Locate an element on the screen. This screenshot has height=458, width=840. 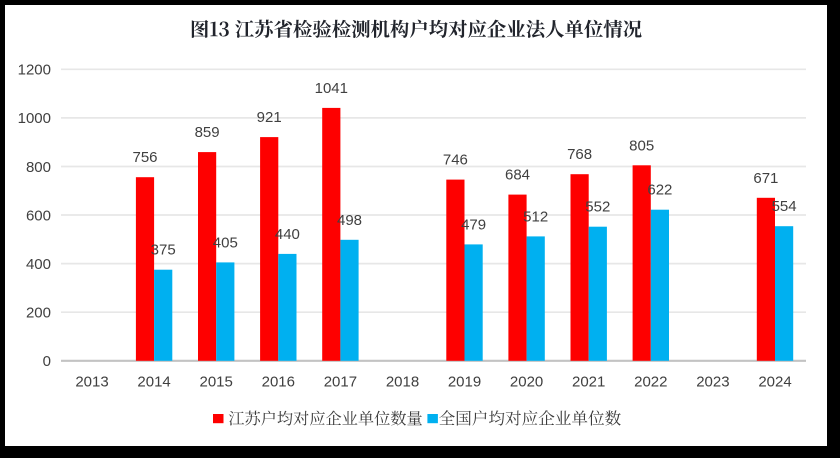
svg-text: 2016 is located at coordinates (278, 381).